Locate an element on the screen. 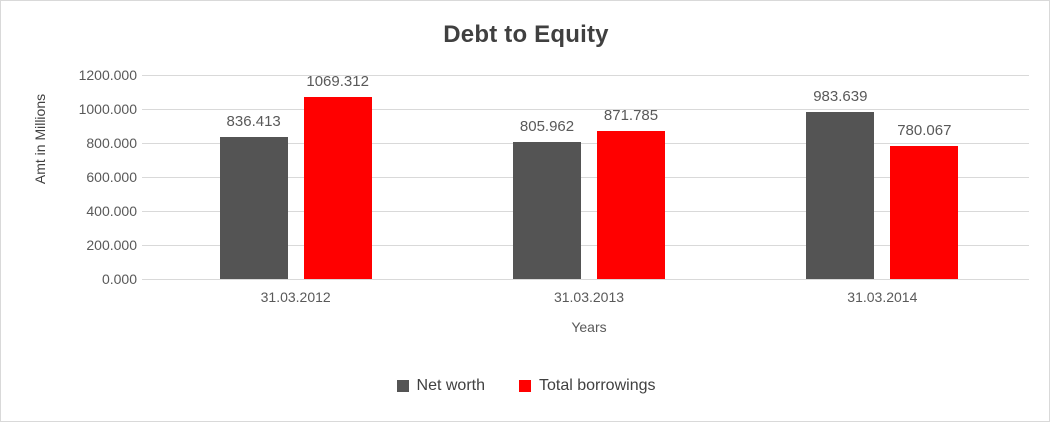 Image resolution: width=1050 pixels, height=422 pixels. x-axis-title: Years is located at coordinates (589, 327).